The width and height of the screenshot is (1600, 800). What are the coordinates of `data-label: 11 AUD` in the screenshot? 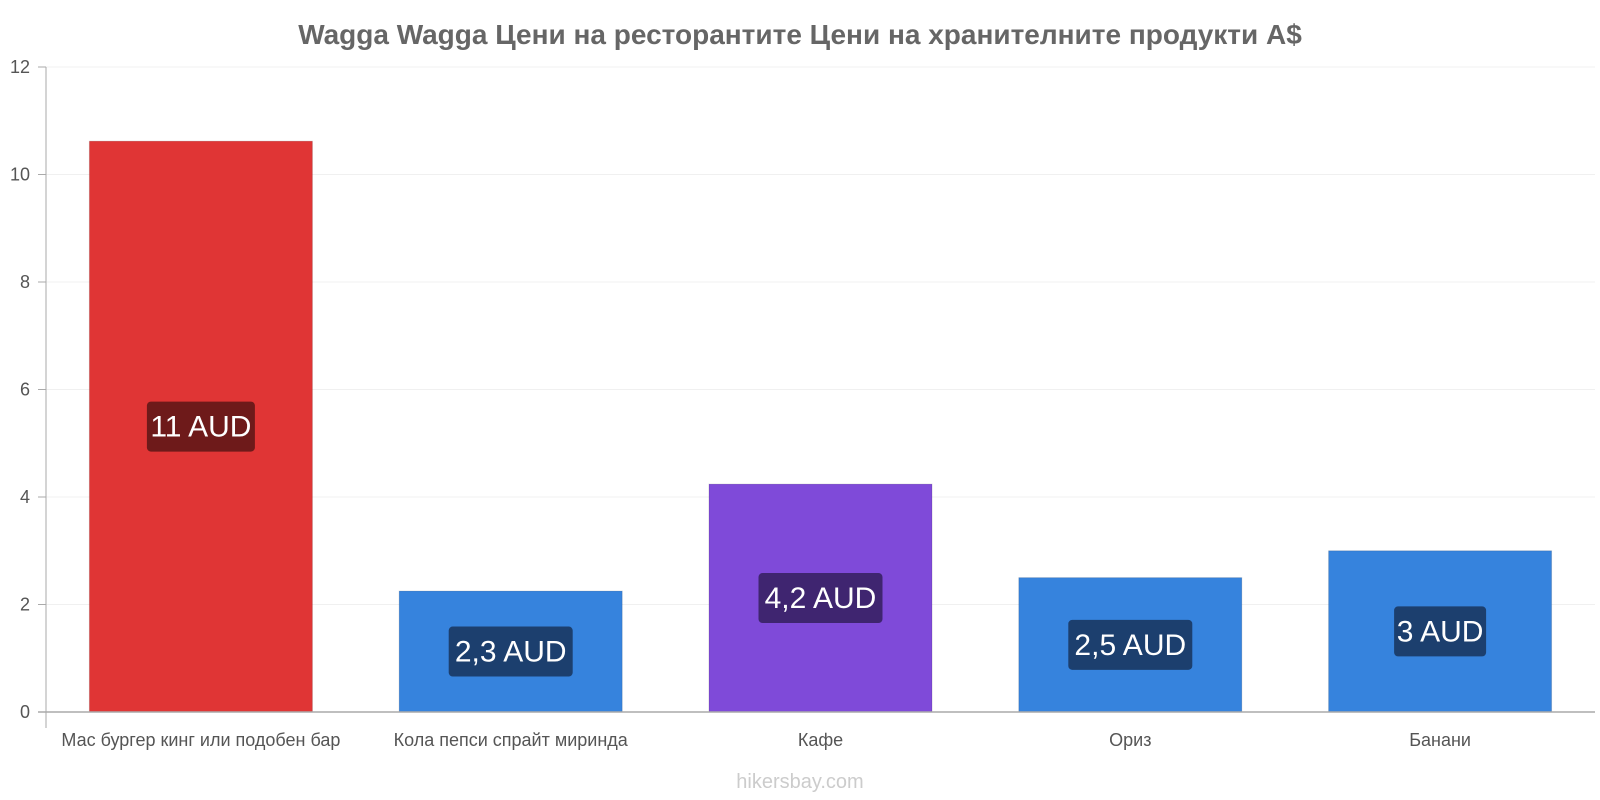 It's located at (200, 427).